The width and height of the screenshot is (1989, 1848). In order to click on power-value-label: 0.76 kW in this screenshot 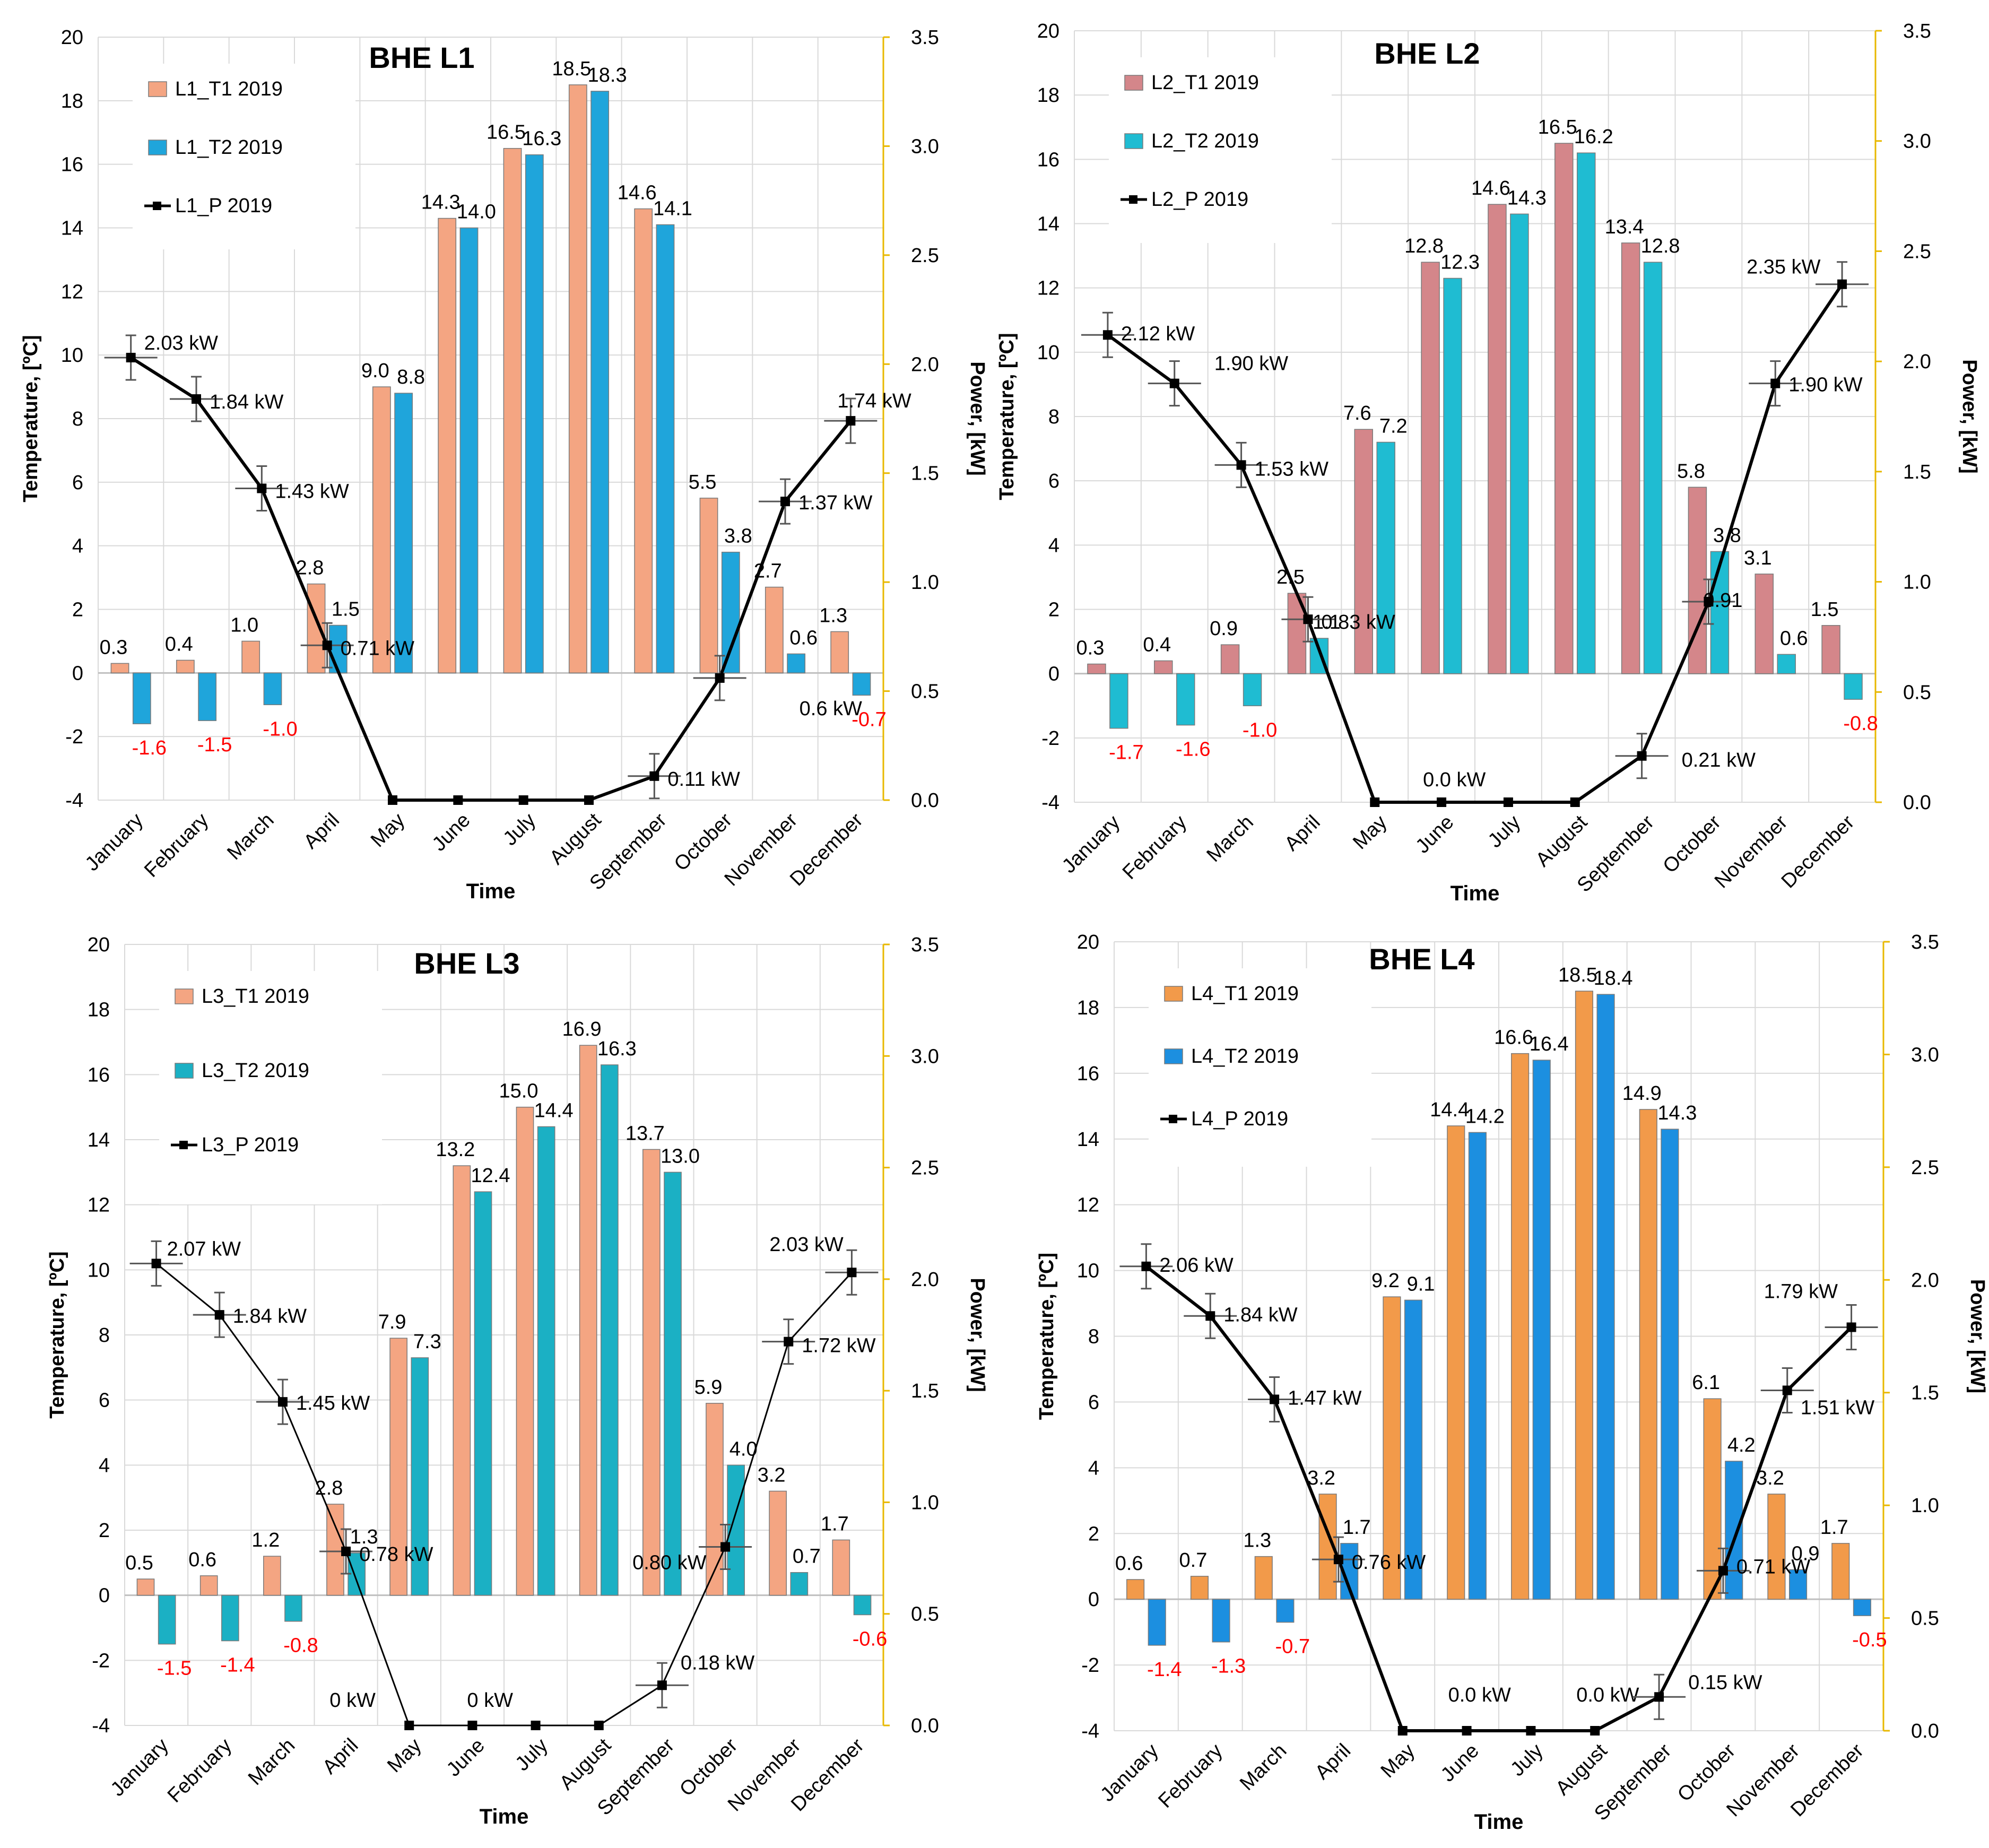, I will do `click(1389, 1562)`.